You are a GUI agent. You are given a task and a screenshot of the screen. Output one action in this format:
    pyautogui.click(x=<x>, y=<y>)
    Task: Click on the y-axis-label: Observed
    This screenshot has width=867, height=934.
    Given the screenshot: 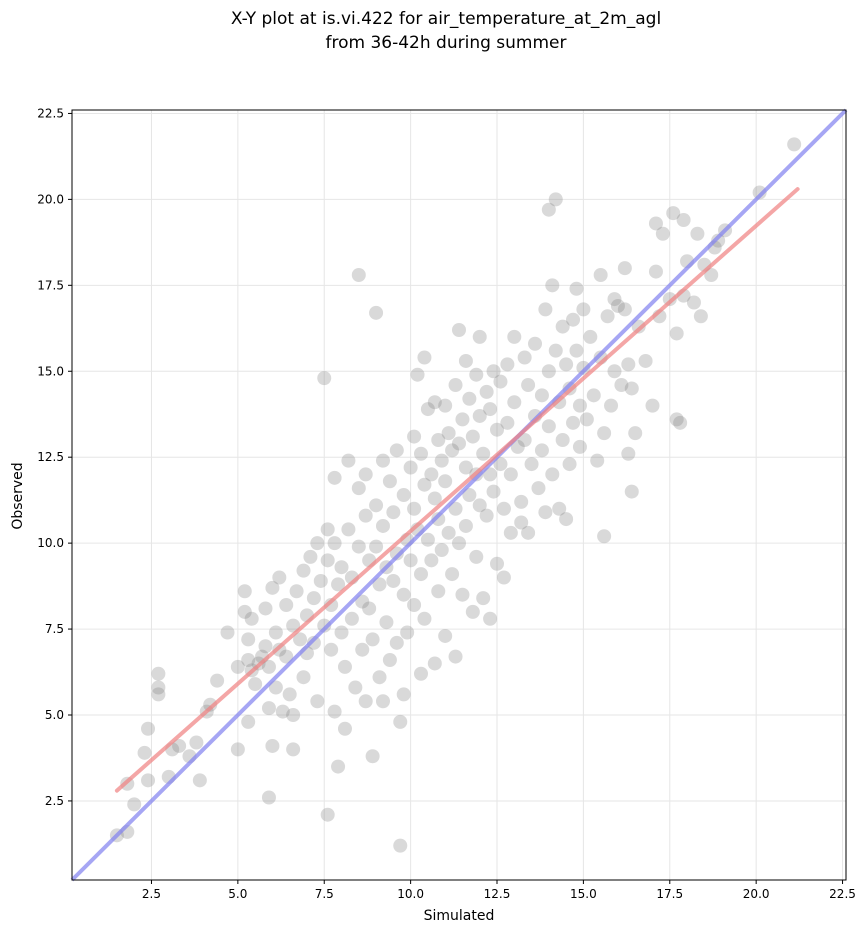 What is the action you would take?
    pyautogui.click(x=18, y=495)
    